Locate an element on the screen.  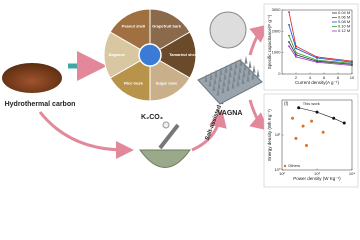
legend-label: 0.08 M is located at coordinates (344, 21).